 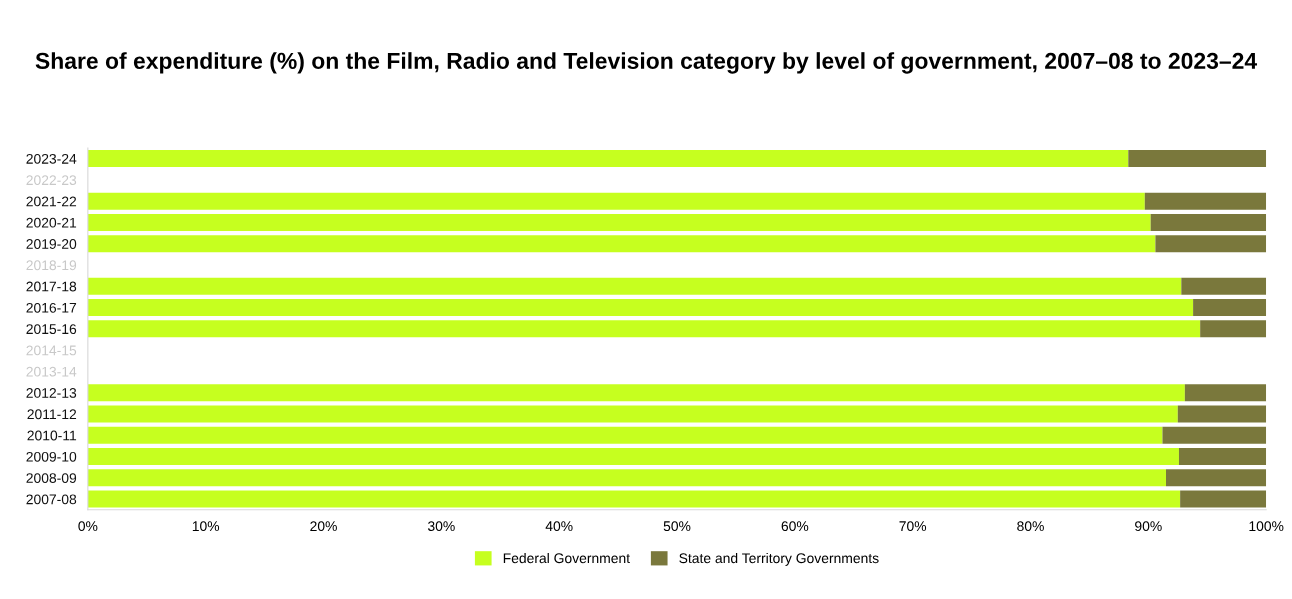 I want to click on legend-label: Federal Government, so click(x=566, y=558).